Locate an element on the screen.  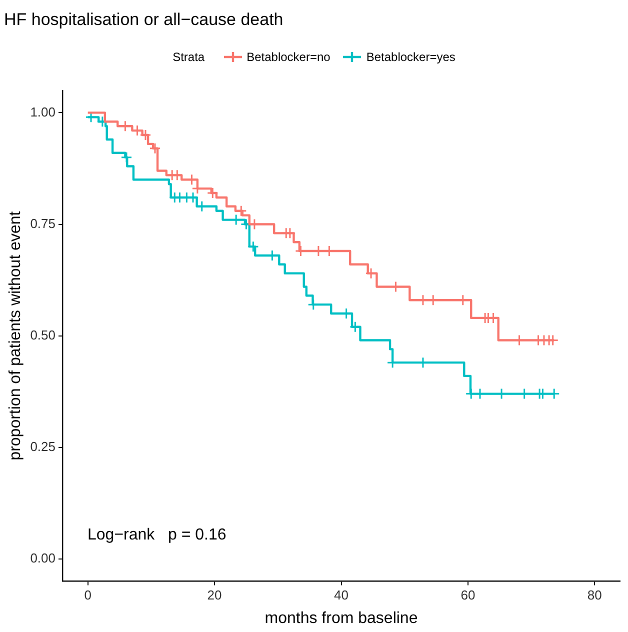
y-tick-label: 1.00 is located at coordinates (43, 112).